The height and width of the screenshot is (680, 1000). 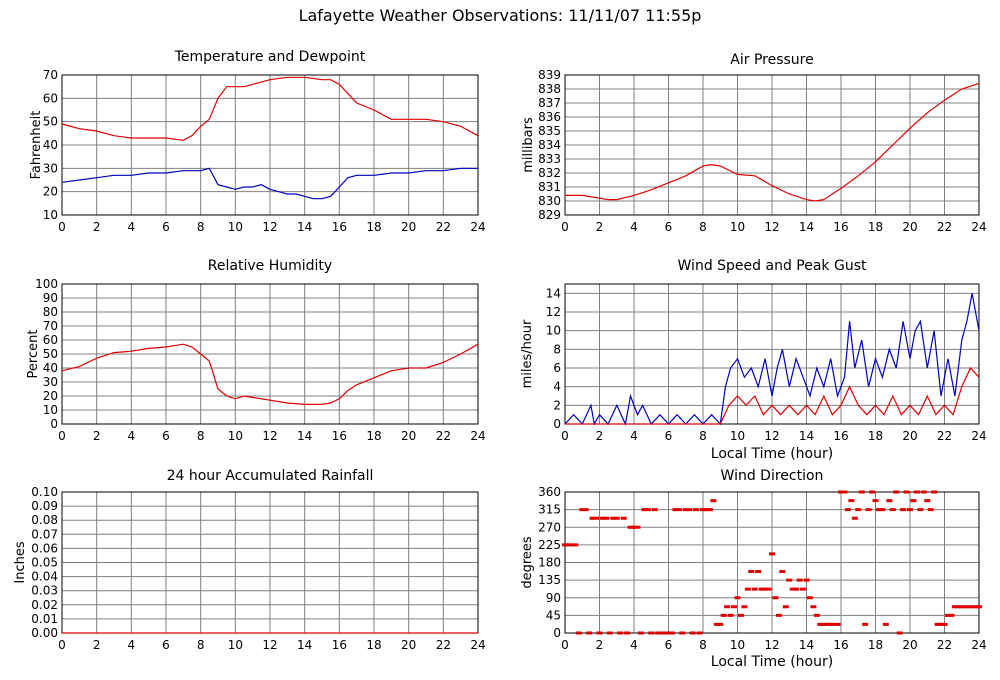 What do you see at coordinates (44, 619) in the screenshot?
I see `y-tick-label: 0.01` at bounding box center [44, 619].